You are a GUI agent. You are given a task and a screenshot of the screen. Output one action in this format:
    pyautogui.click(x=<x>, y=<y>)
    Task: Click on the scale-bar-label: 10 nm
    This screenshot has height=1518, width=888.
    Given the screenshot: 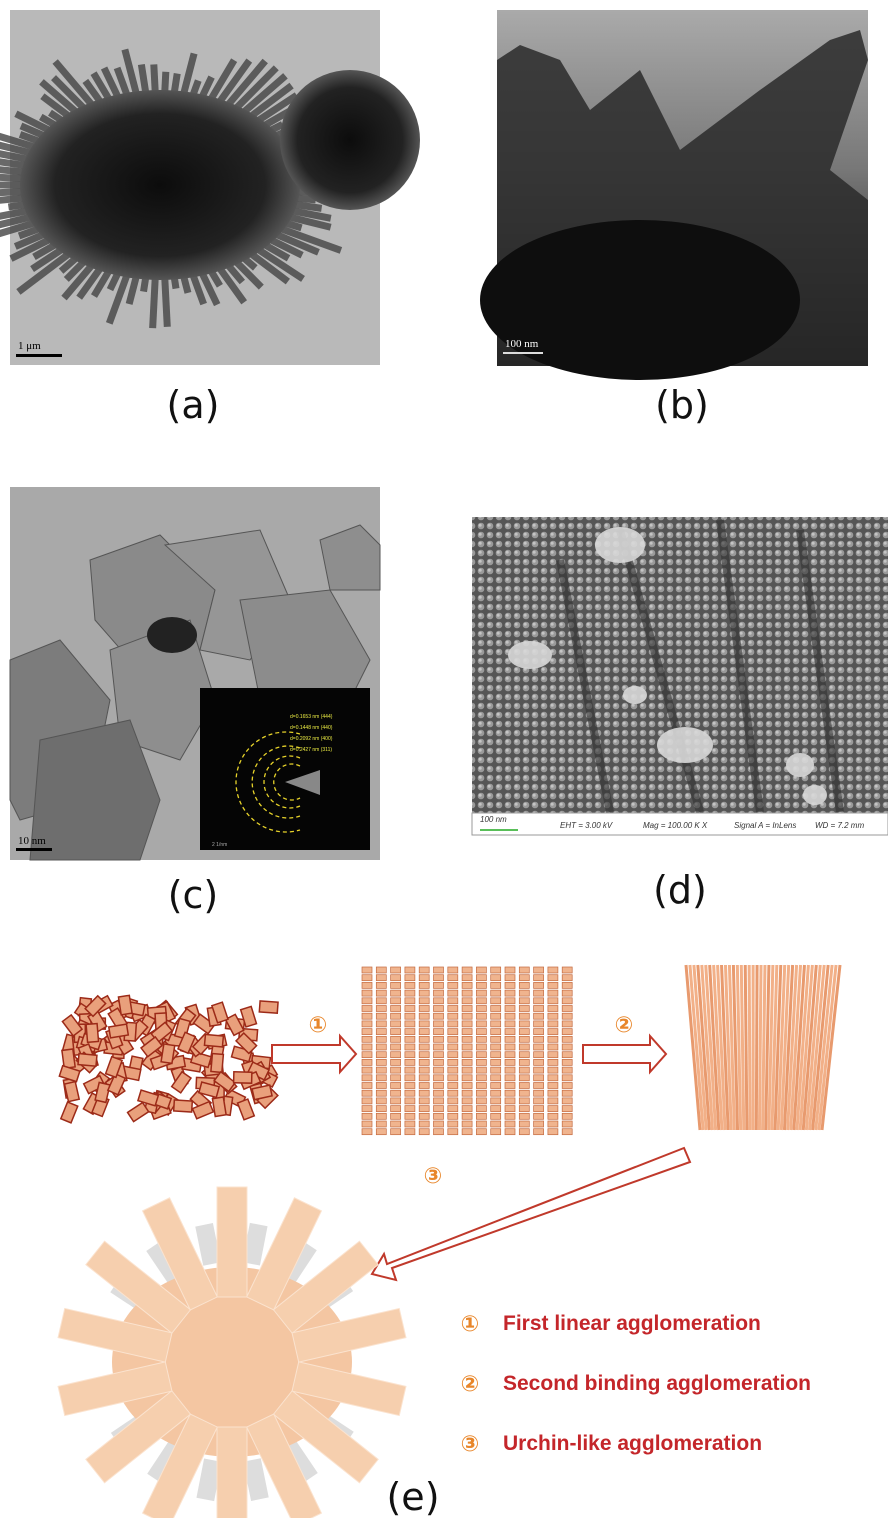 What is the action you would take?
    pyautogui.click(x=32, y=841)
    